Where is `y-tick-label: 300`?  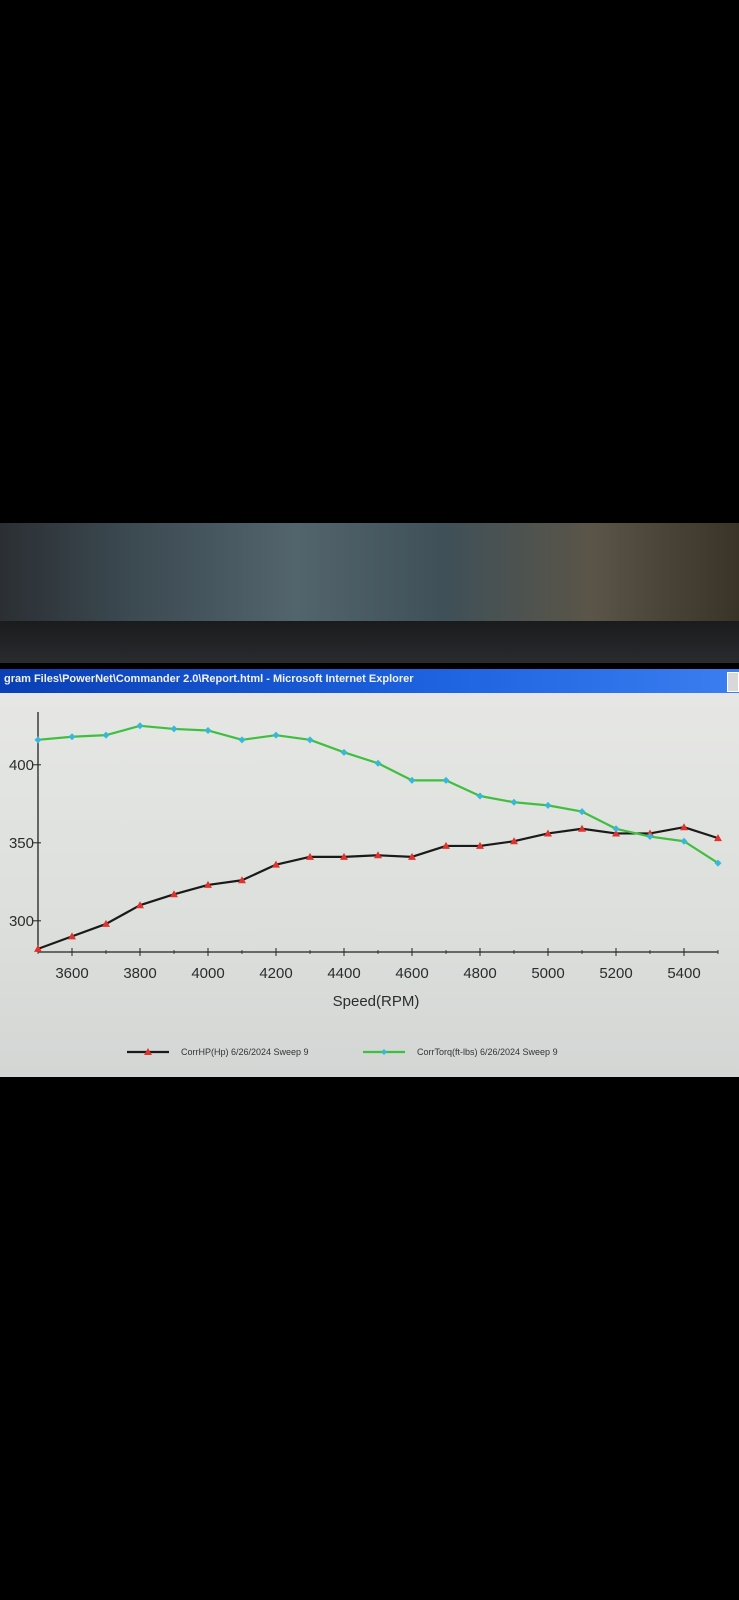 y-tick-label: 300 is located at coordinates (21, 921).